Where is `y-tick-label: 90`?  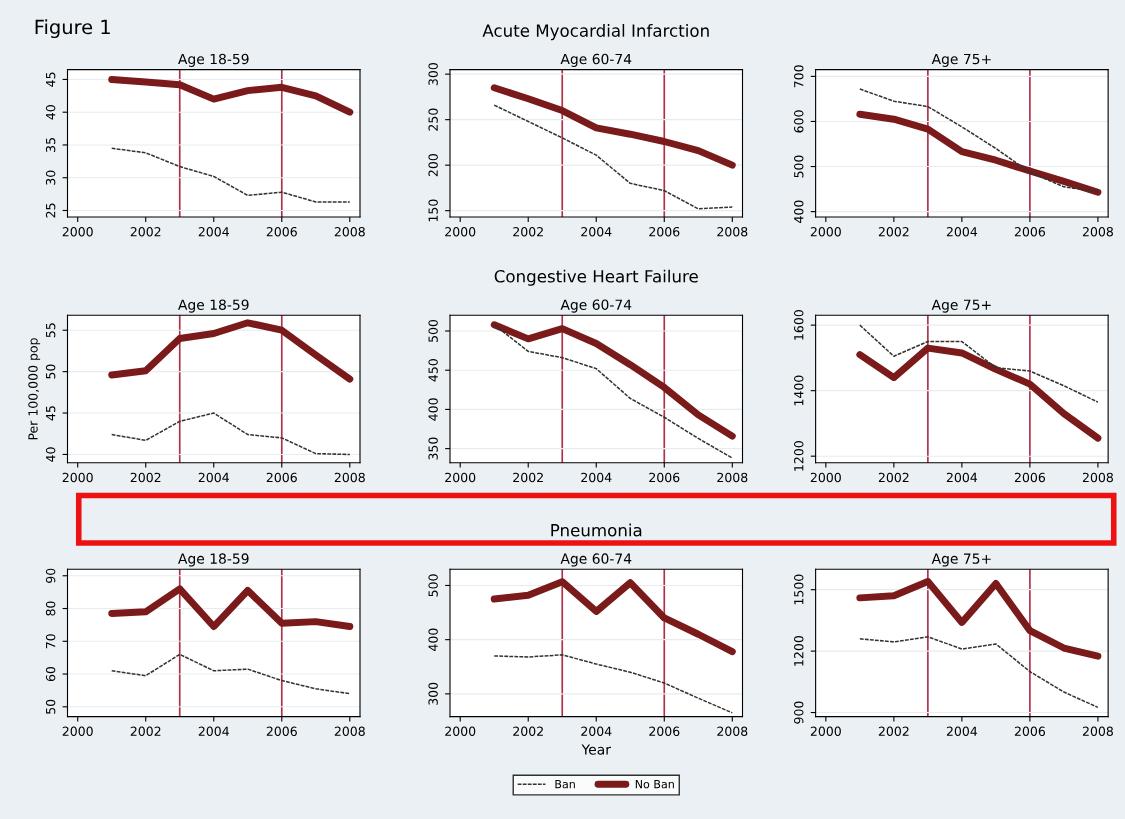 y-tick-label: 90 is located at coordinates (50, 575).